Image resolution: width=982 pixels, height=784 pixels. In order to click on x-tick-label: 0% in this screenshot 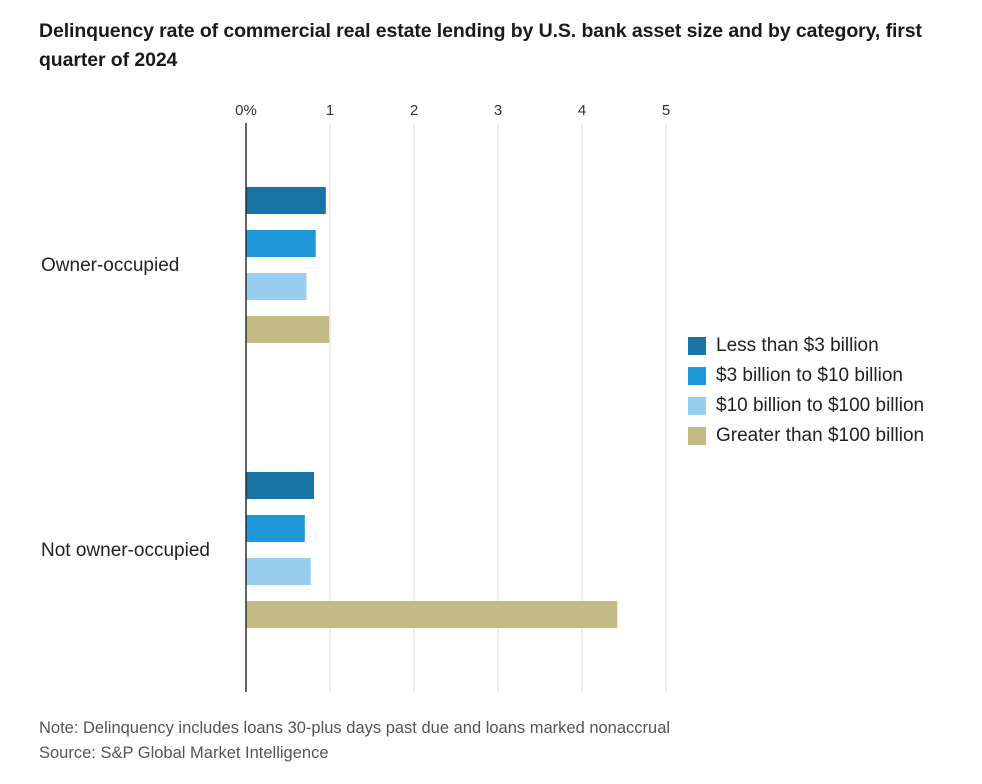, I will do `click(246, 110)`.